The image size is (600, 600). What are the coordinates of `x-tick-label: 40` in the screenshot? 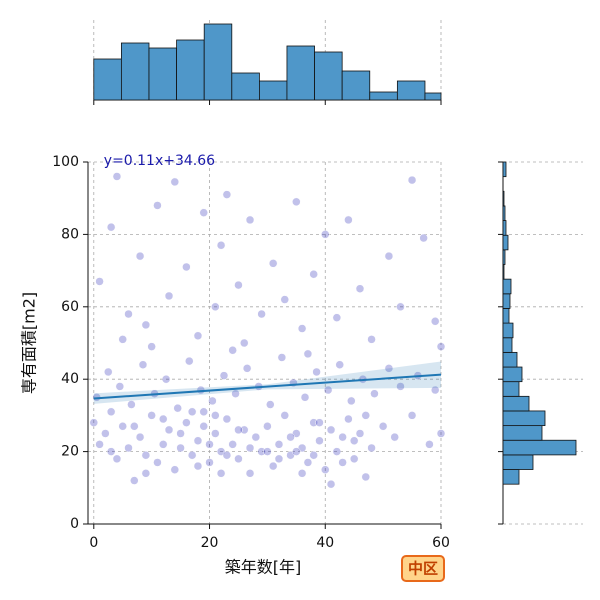 It's located at (325, 543).